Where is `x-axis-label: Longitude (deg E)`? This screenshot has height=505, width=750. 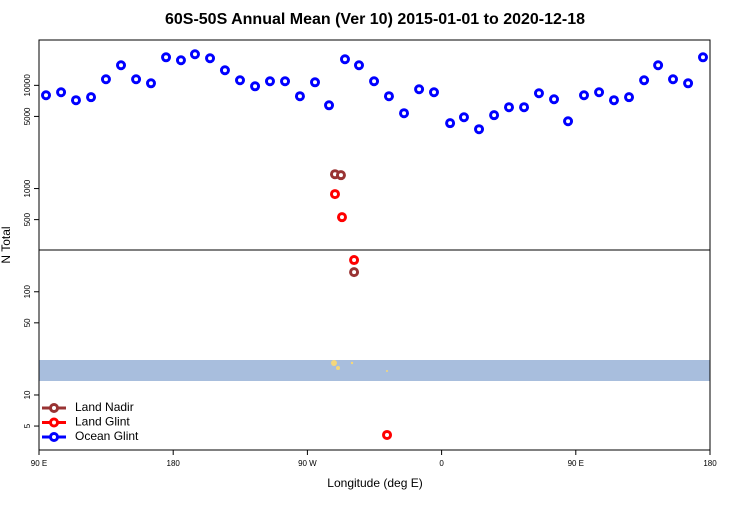 x-axis-label: Longitude (deg E) is located at coordinates (374, 483).